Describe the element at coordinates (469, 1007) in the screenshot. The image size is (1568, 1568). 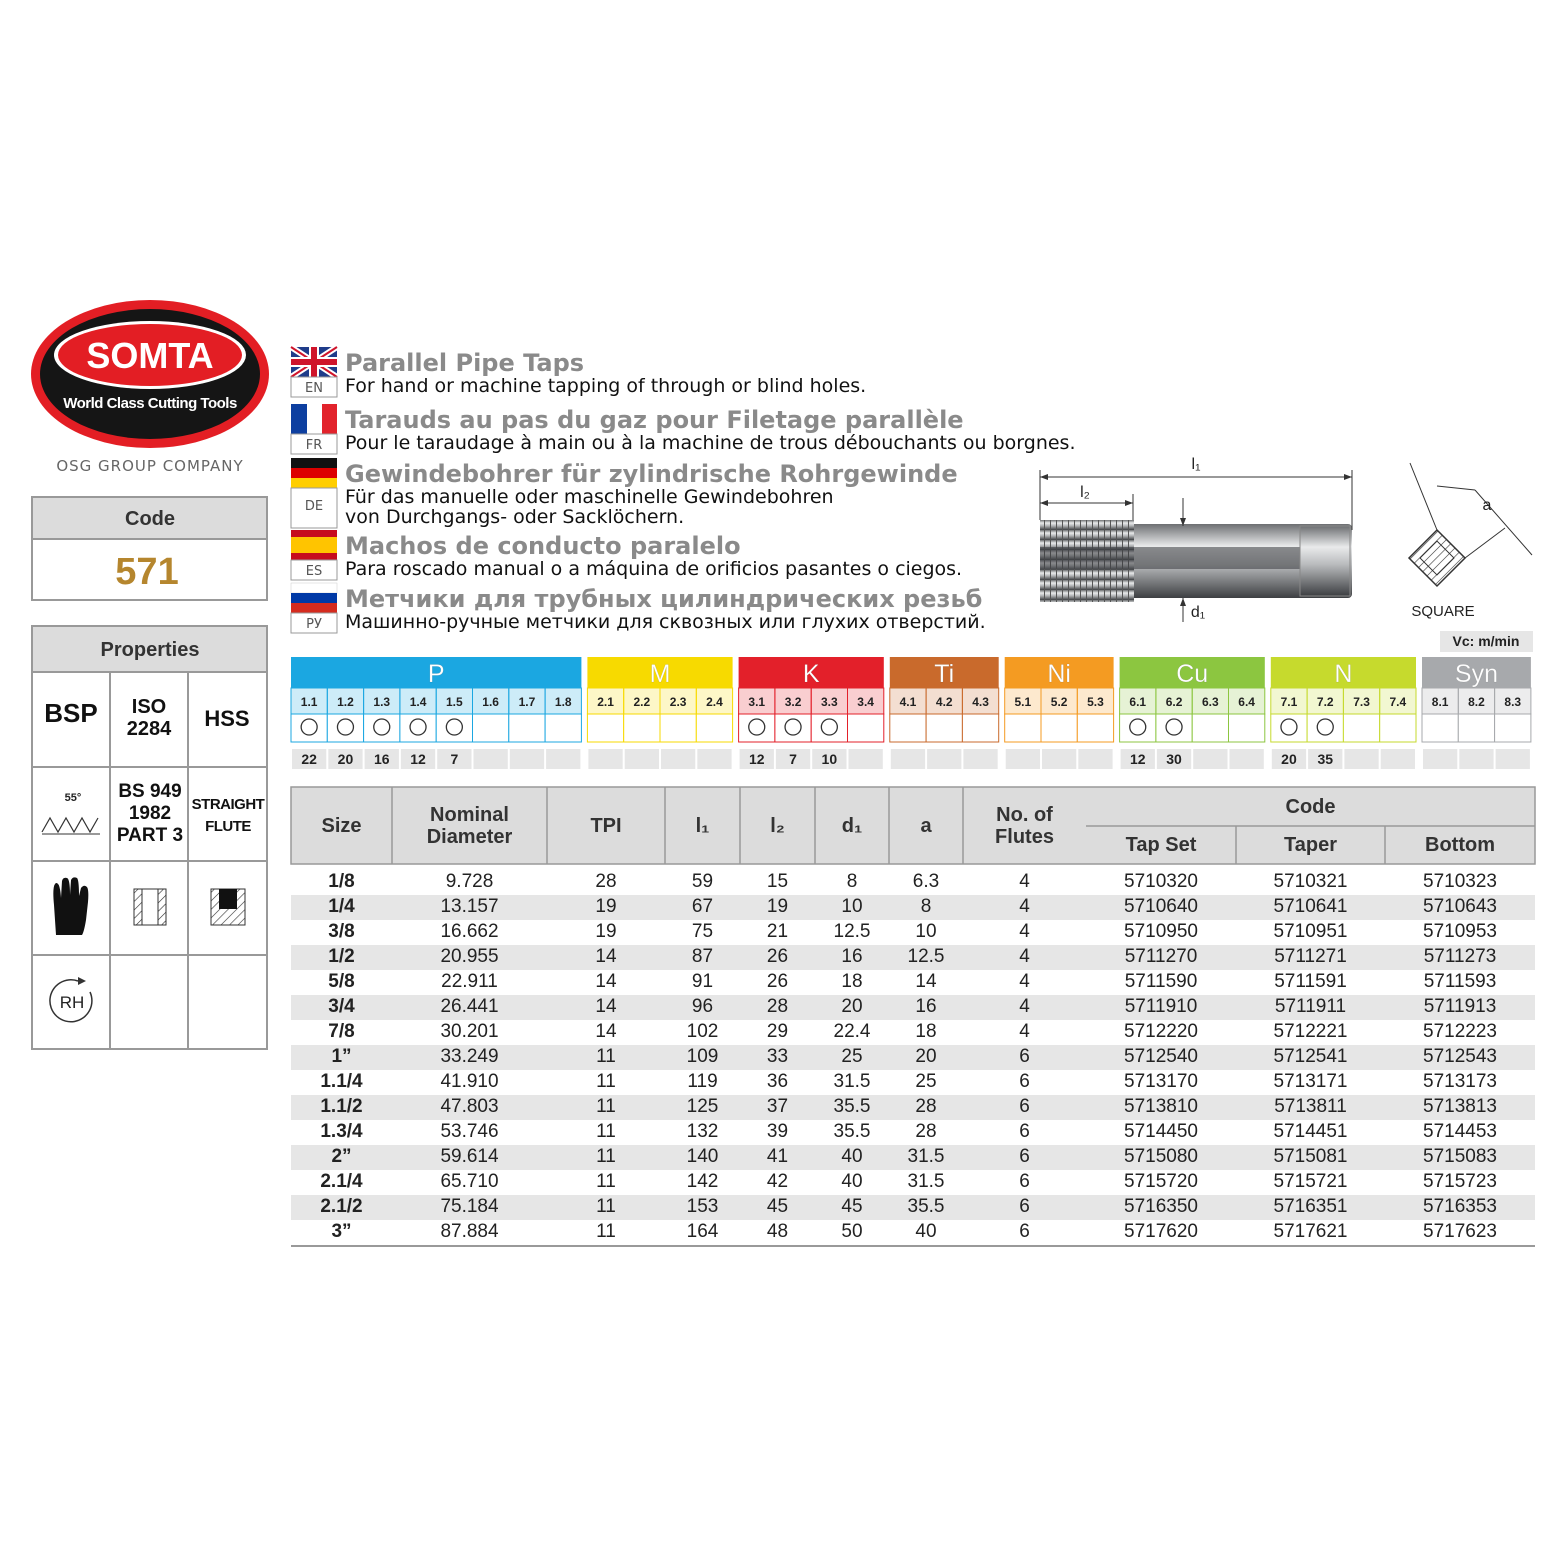
I see `table-cell: 26.441` at that location.